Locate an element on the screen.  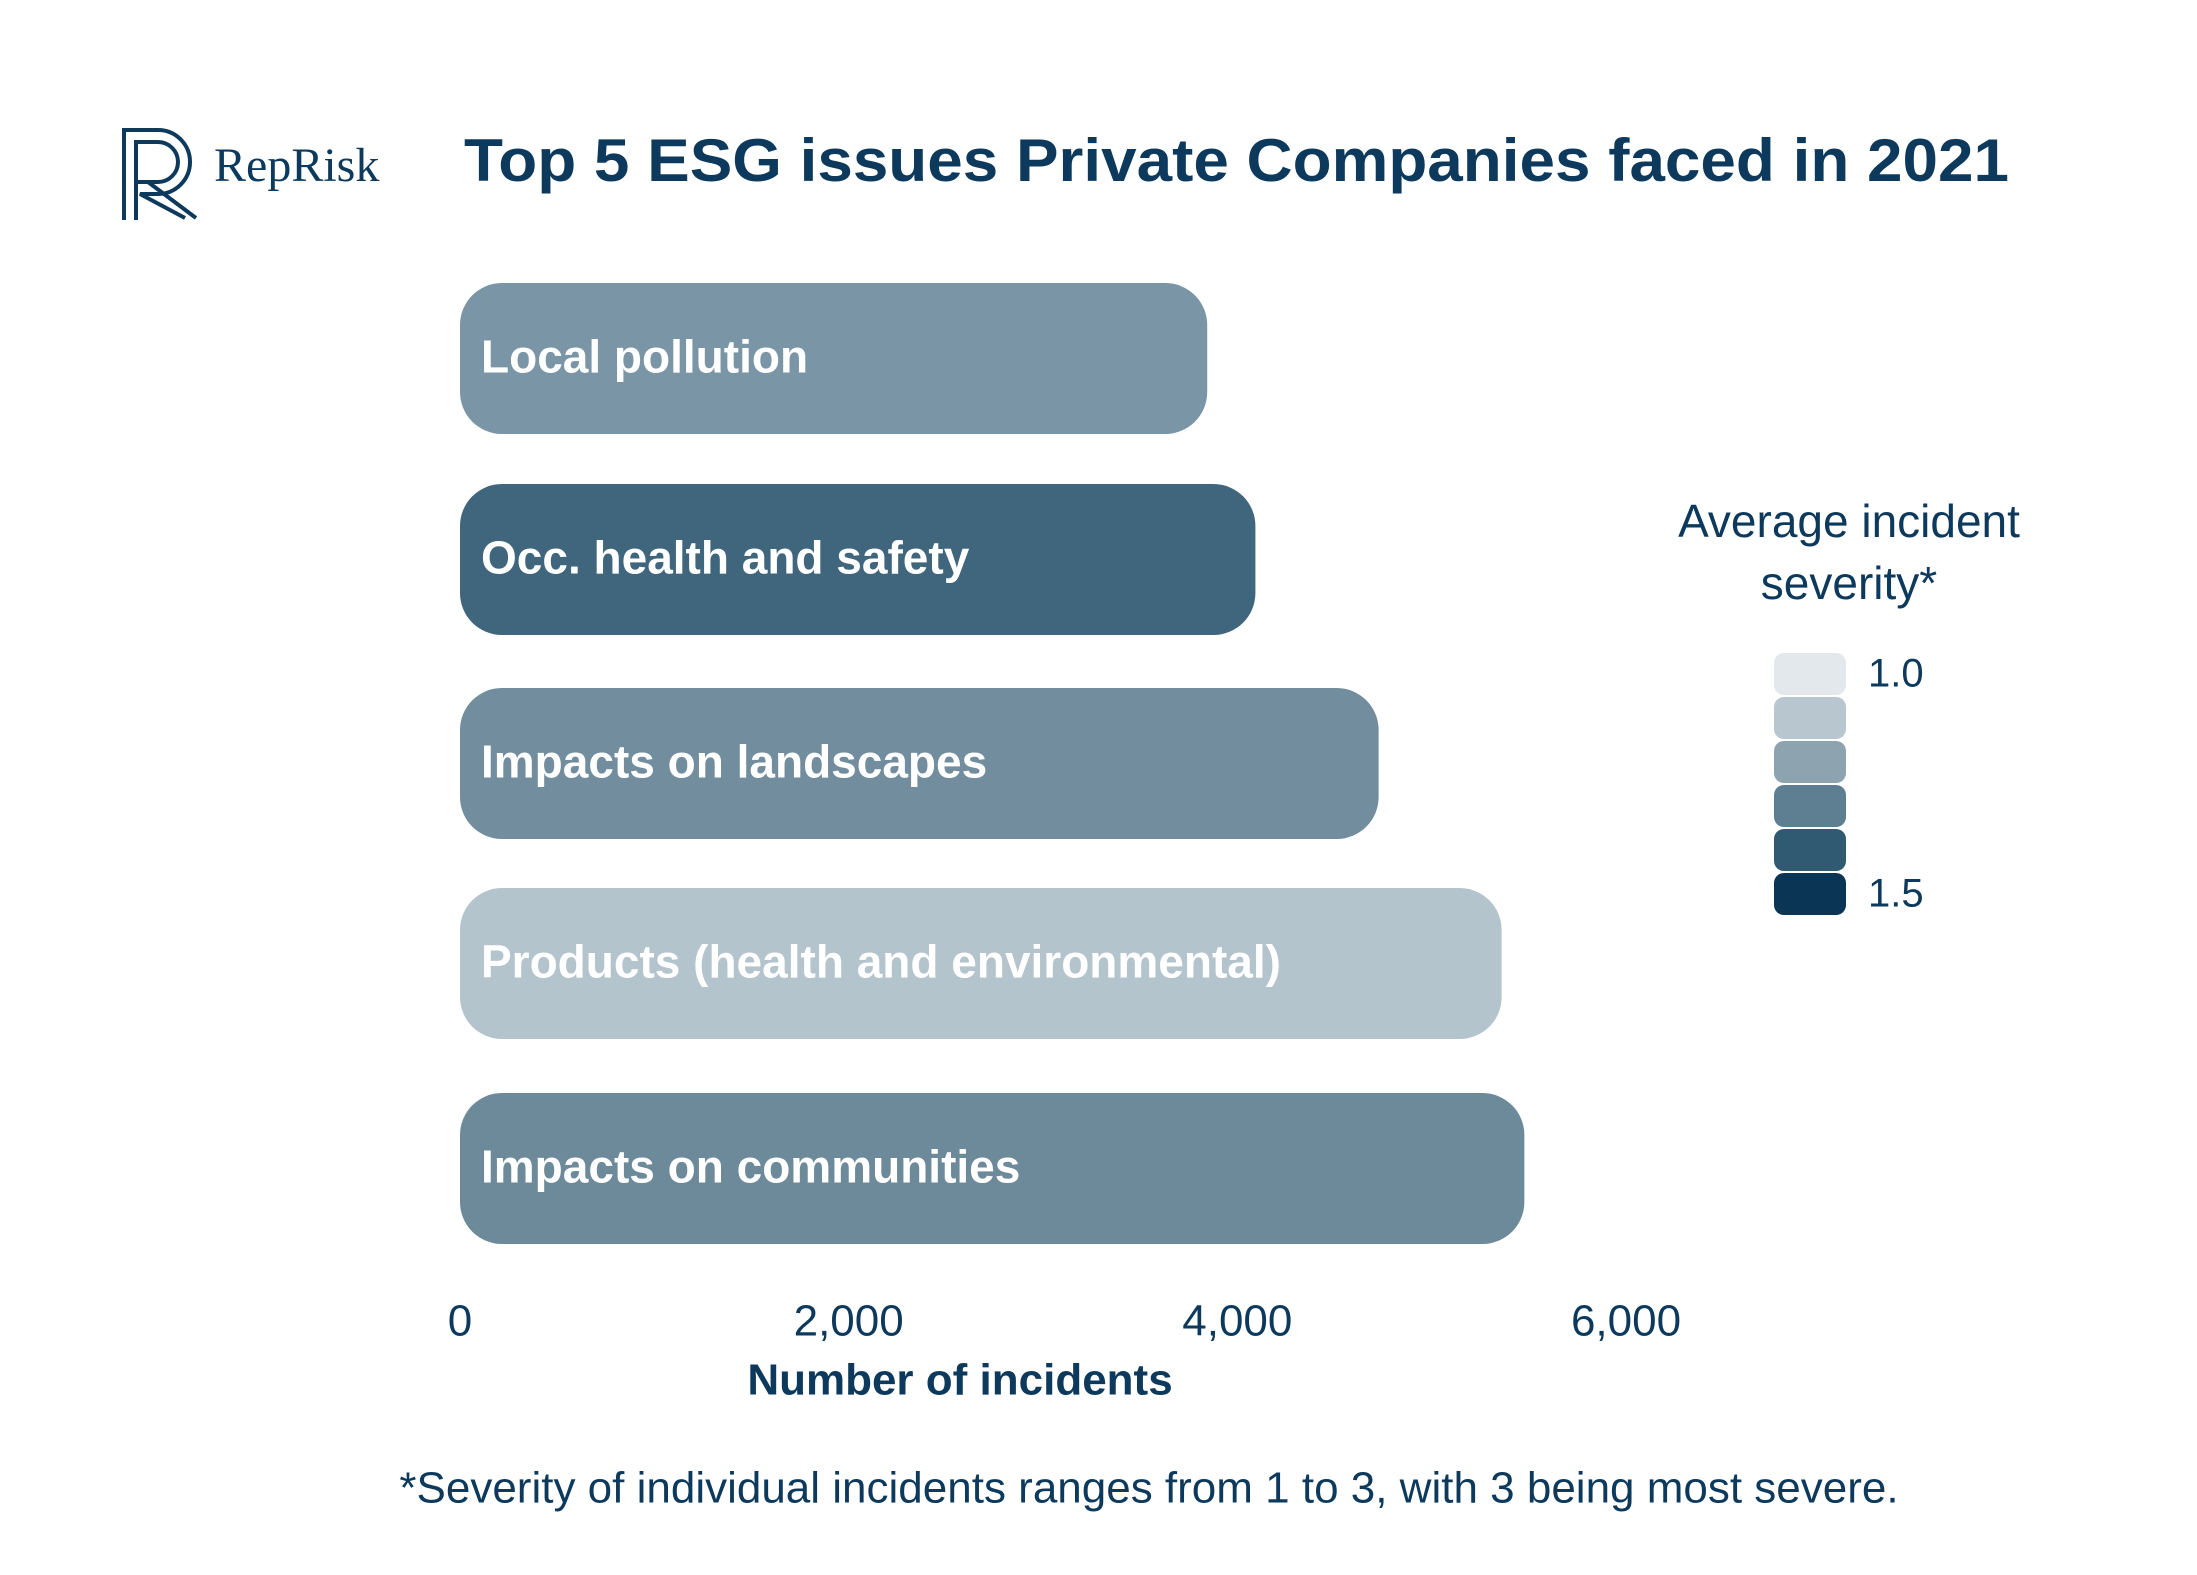
x-tick-label: 0 is located at coordinates (460, 1321).